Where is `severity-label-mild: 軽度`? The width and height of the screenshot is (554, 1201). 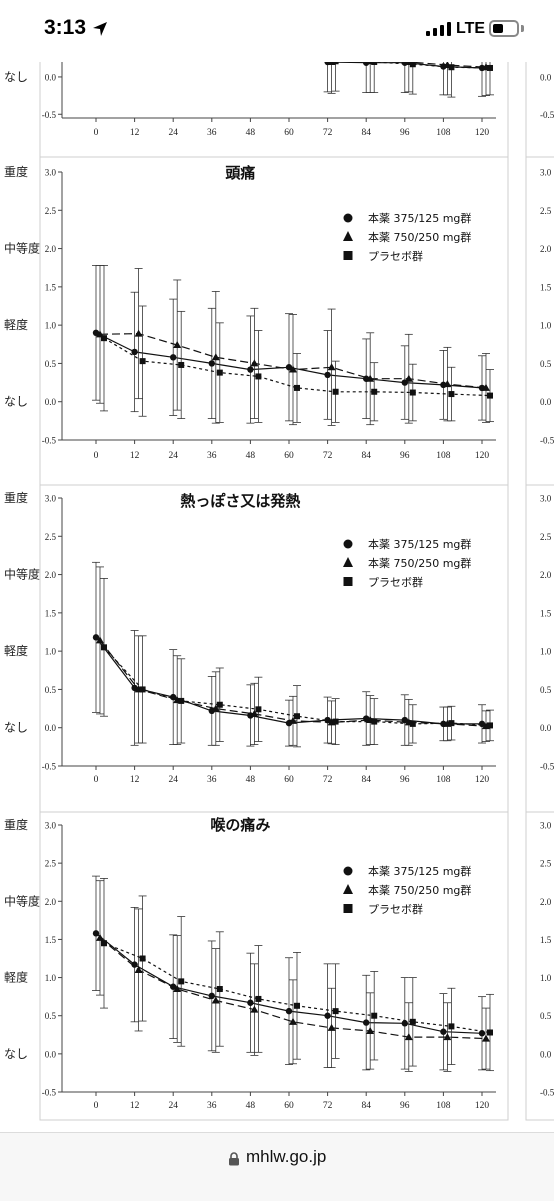
severity-label-mild: 軽度 is located at coordinates (16, 650).